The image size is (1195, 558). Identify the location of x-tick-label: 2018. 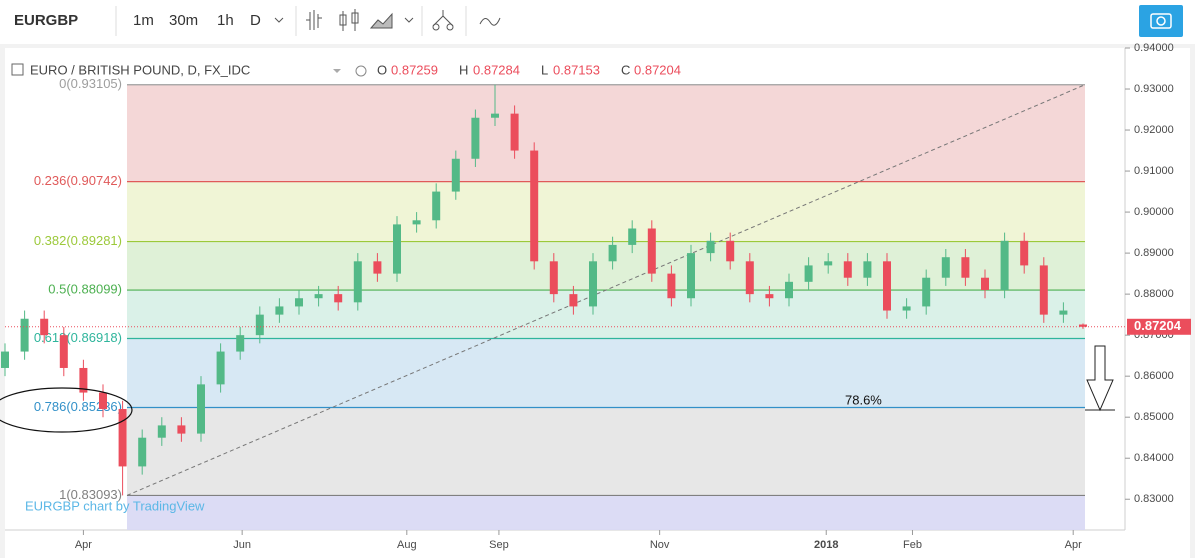
(826, 545).